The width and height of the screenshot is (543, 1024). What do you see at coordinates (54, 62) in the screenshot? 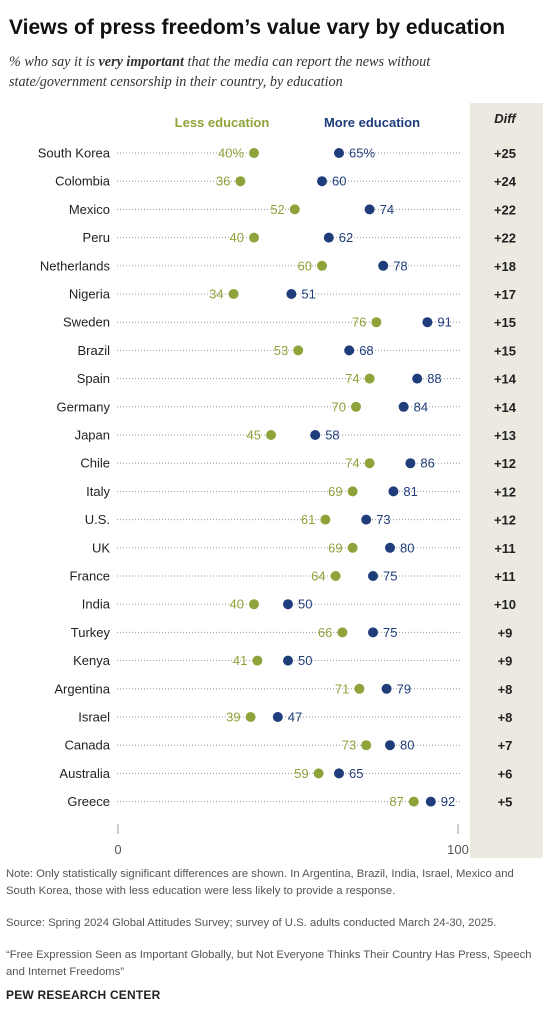
I see `subtitle-pre: % who say it is` at bounding box center [54, 62].